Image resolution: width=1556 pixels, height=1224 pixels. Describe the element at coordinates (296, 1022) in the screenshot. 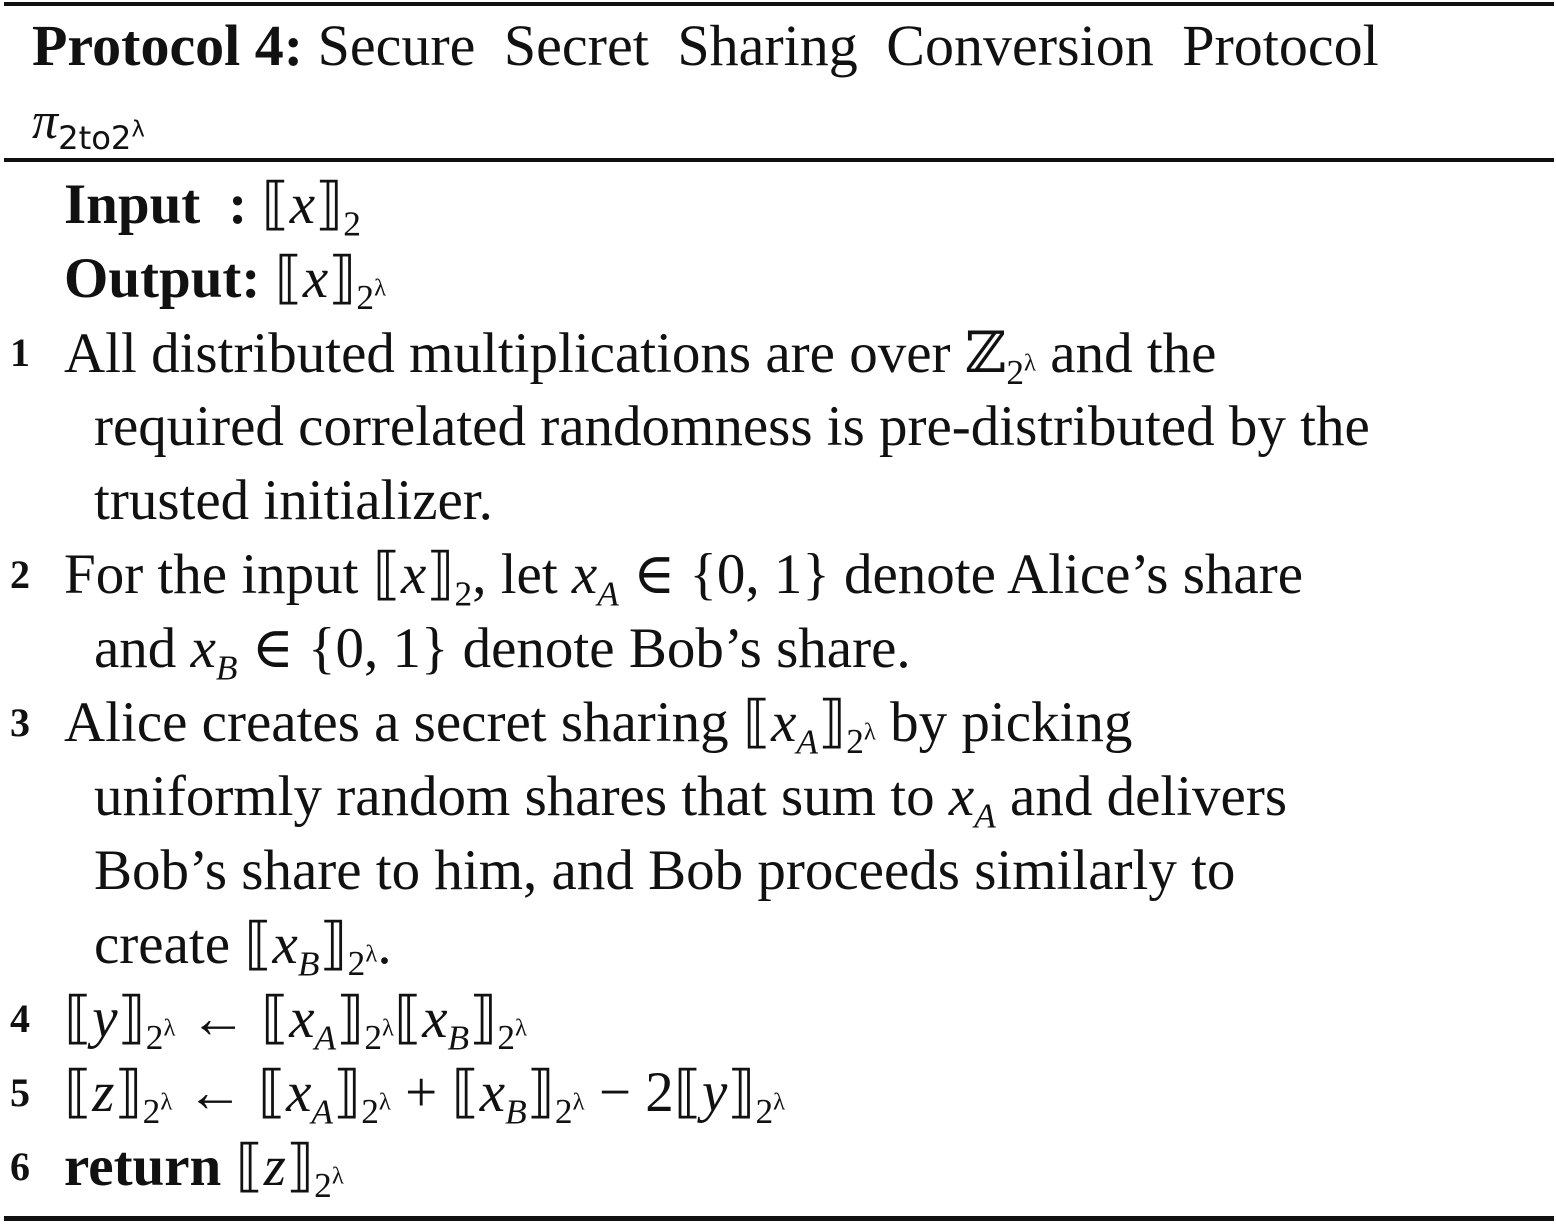

I see `step-line: ⟦y⟧2λ ← ⟦xA⟧2λ⟦xB⟧2λ` at that location.